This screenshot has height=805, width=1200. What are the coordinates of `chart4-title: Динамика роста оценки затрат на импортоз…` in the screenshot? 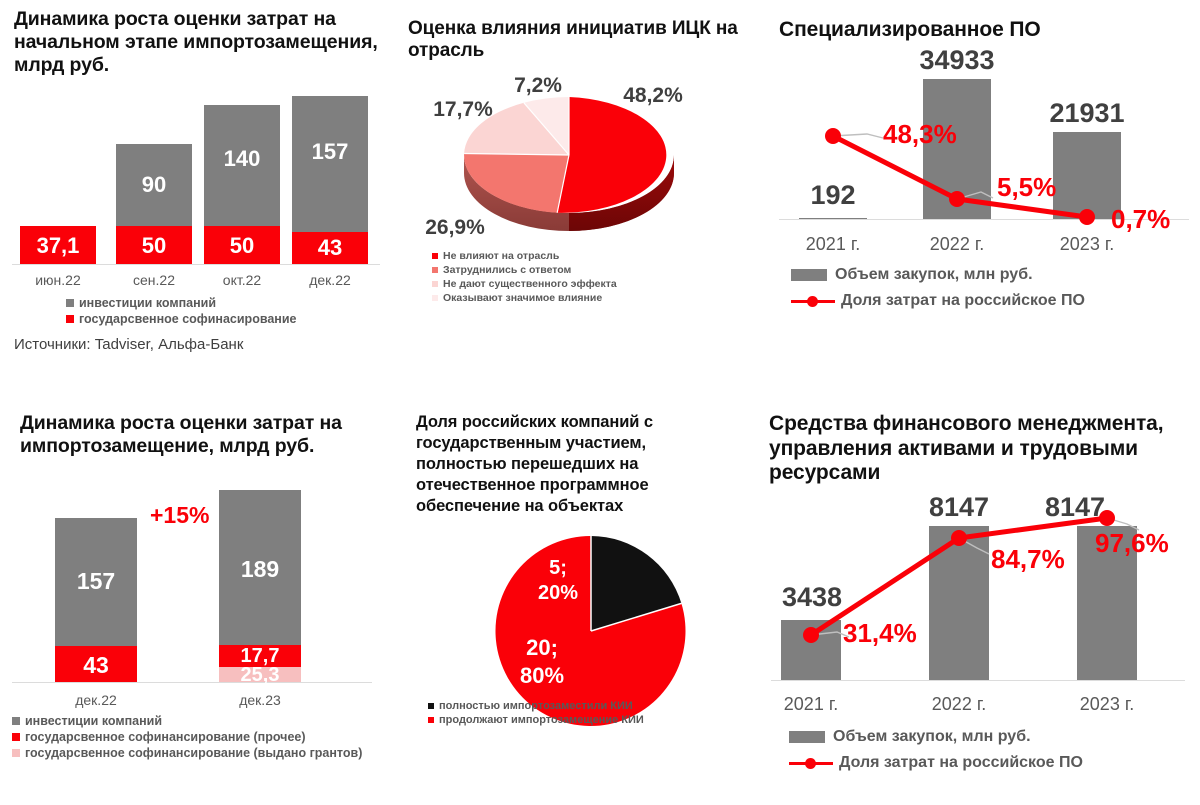 It's located at (181, 434).